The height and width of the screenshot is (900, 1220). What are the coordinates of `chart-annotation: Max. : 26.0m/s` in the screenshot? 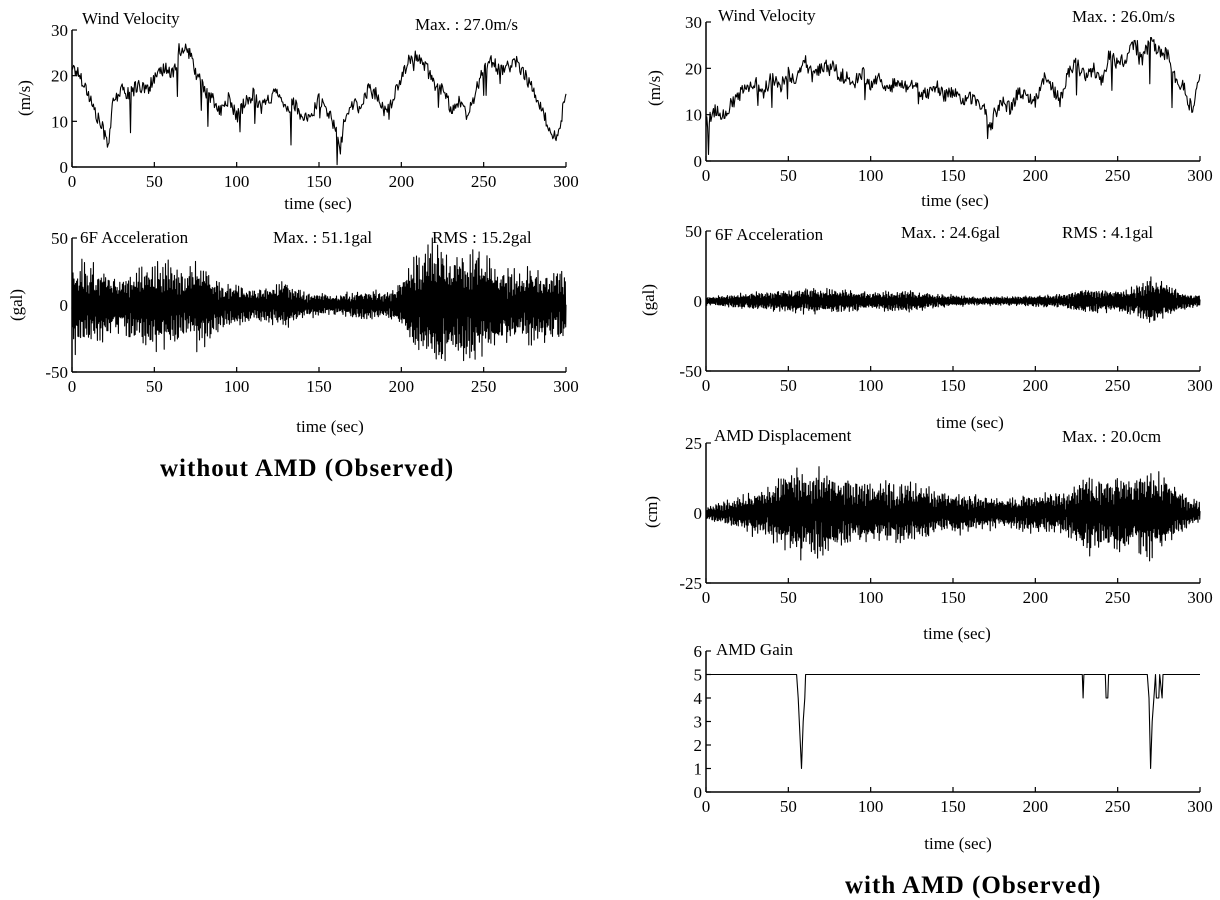 It's located at (1123, 16).